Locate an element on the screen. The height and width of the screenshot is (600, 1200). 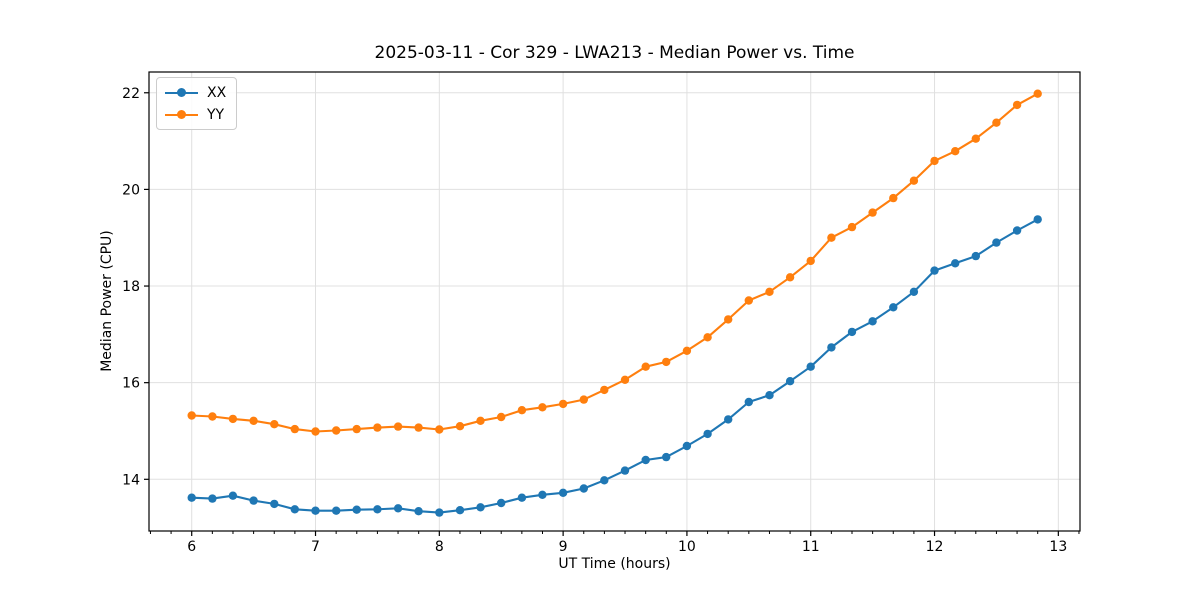
y-tick-label: 14 is located at coordinates (131, 480).